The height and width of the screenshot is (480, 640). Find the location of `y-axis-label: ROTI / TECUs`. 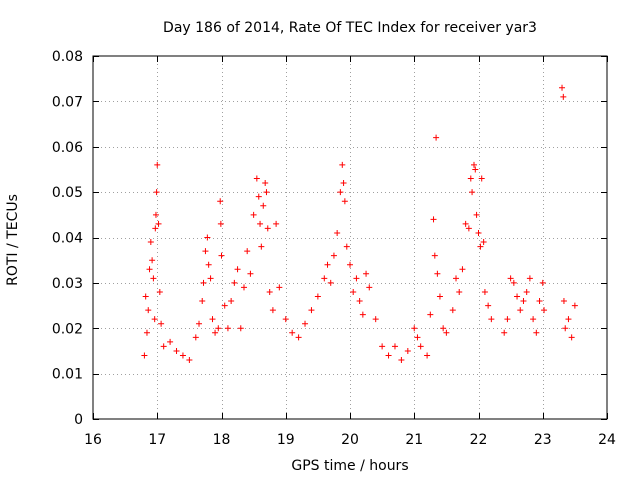

y-axis-label: ROTI / TECUs is located at coordinates (13, 240).